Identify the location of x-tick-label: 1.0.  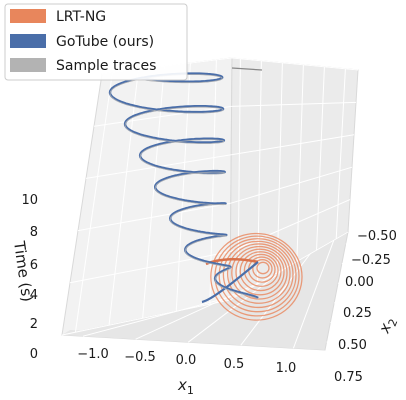
(286, 368).